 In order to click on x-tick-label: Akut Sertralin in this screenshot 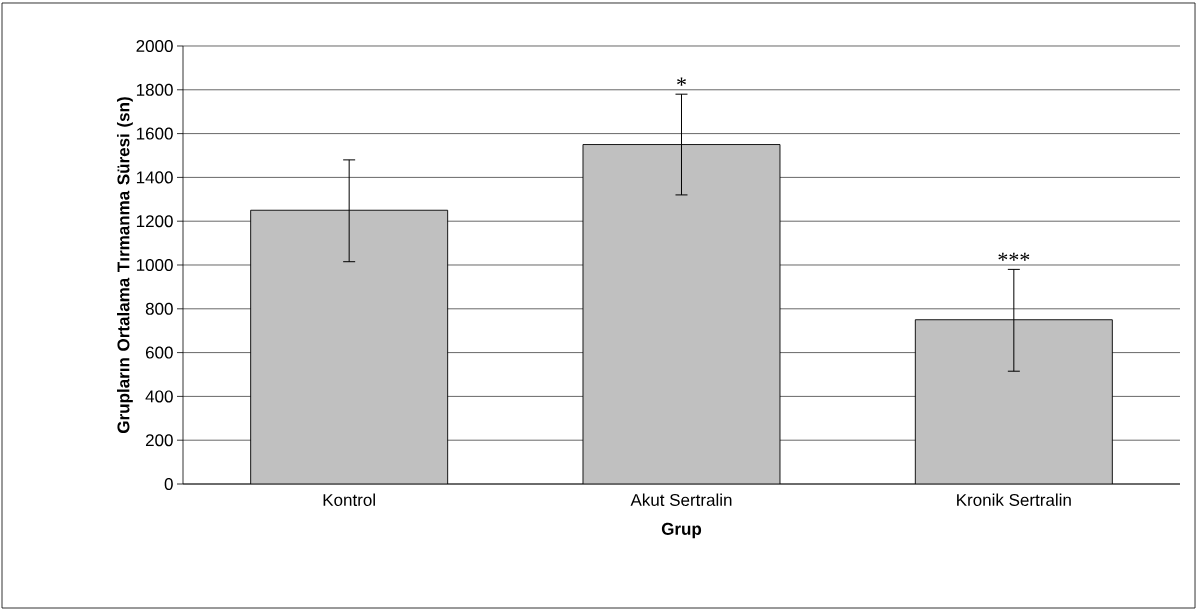, I will do `click(681, 500)`.